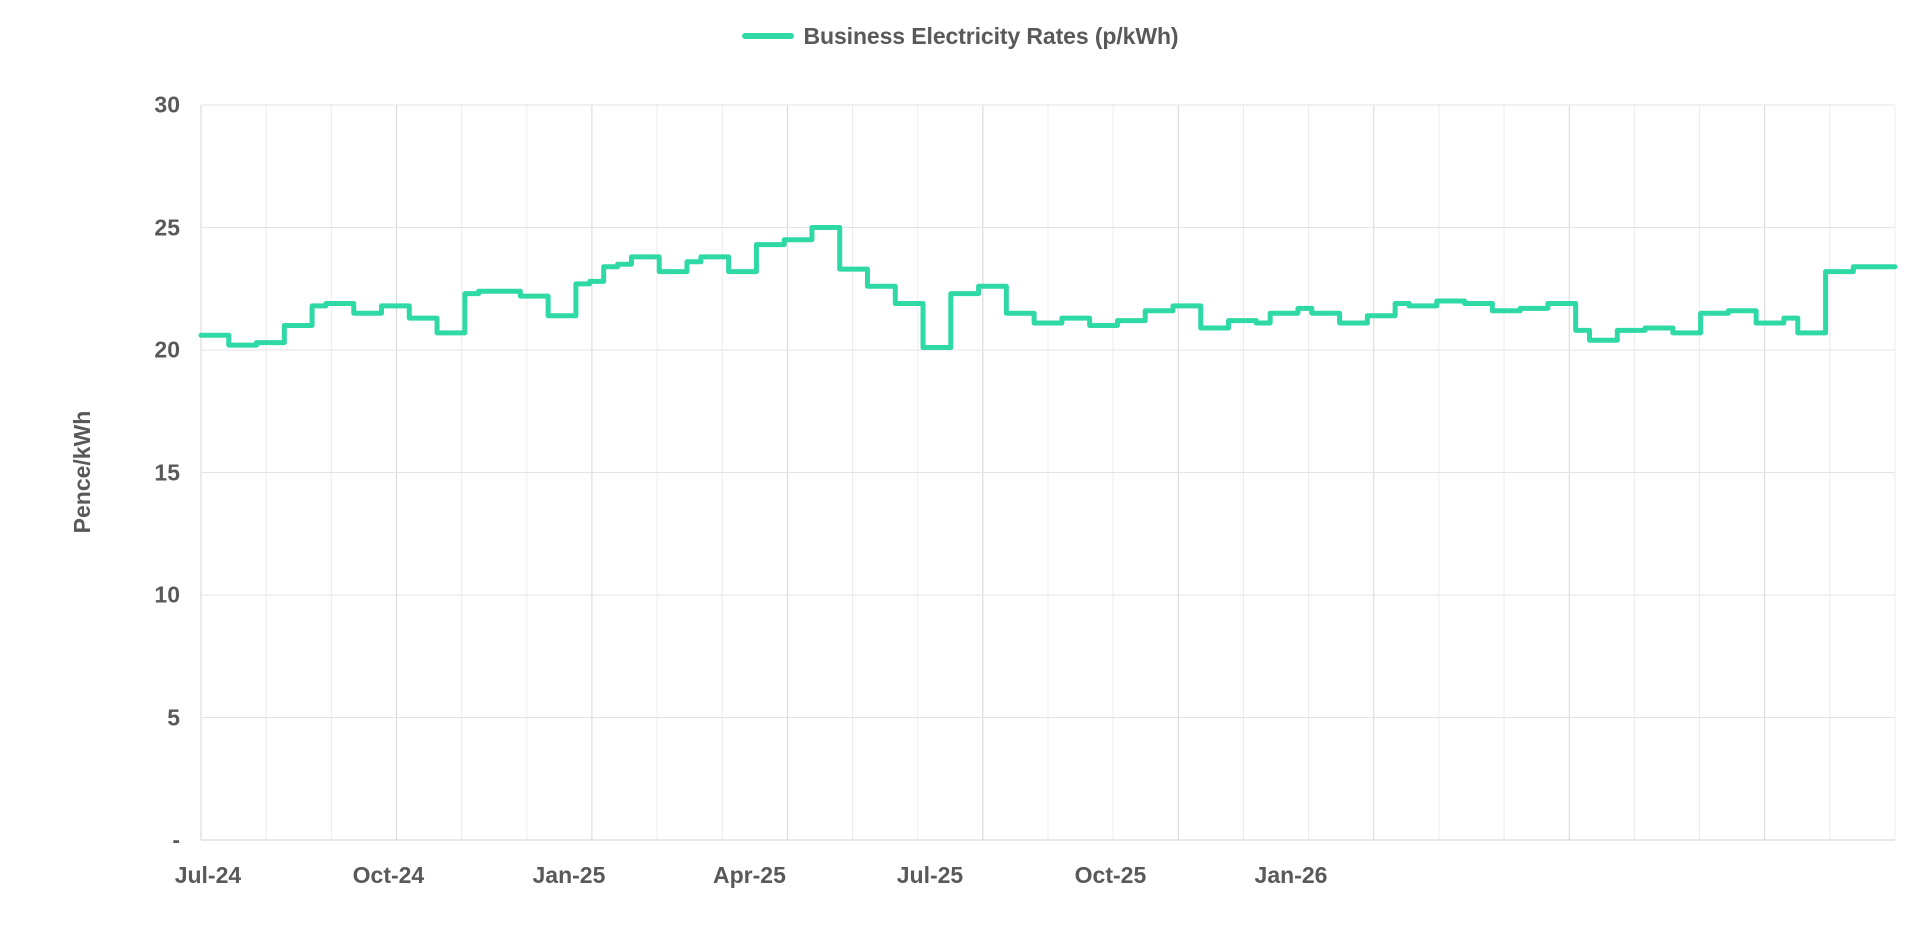 This screenshot has width=1920, height=944. What do you see at coordinates (1048, 288) in the screenshot?
I see `series-line-business-electricity-rates` at bounding box center [1048, 288].